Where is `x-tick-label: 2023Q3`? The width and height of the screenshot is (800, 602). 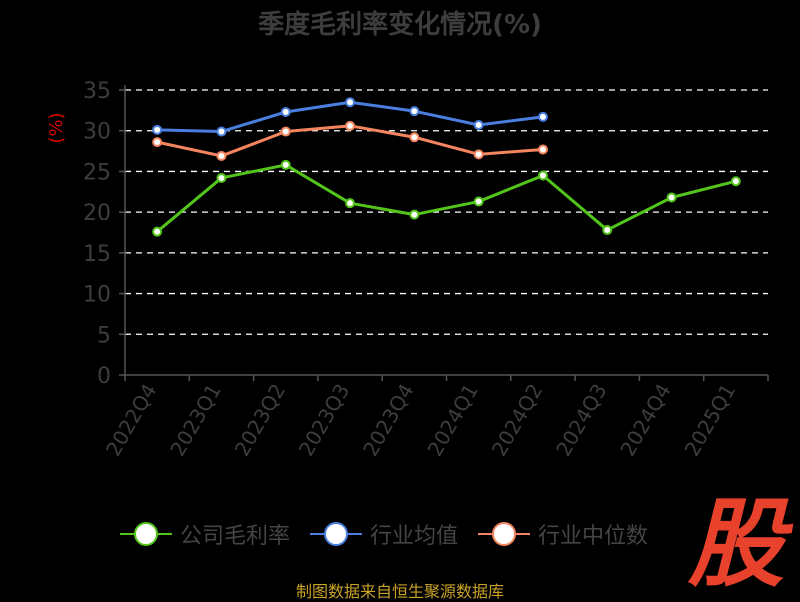 x-tick-label: 2023Q3 is located at coordinates (324, 420).